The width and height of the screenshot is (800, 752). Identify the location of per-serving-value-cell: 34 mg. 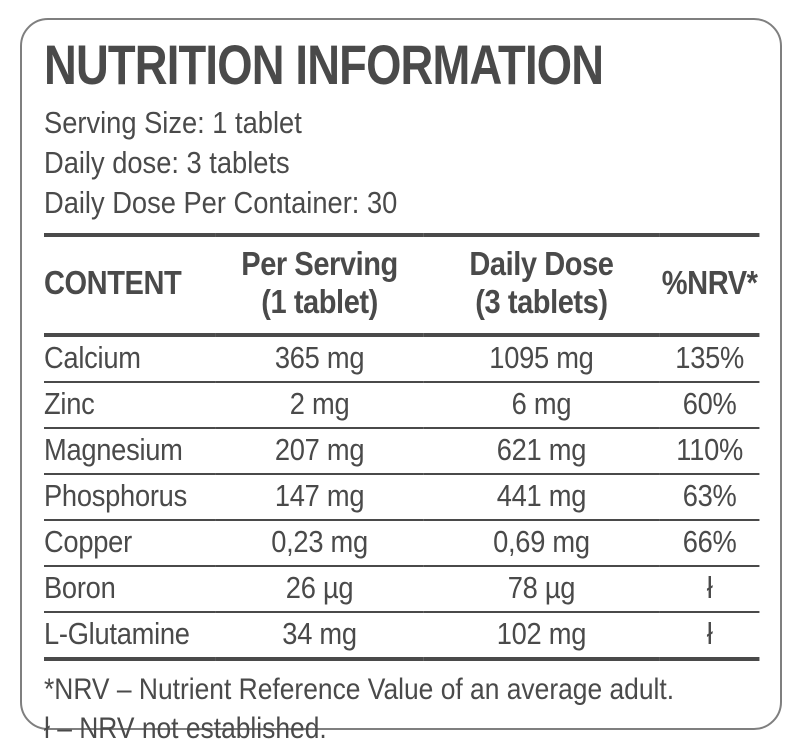
(319, 636).